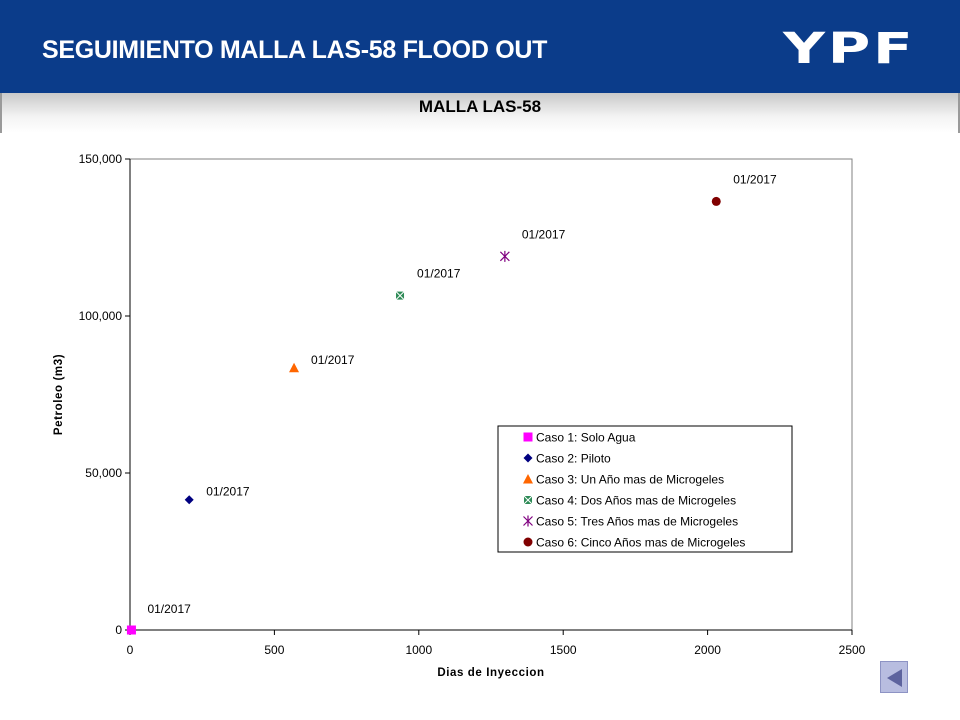 This screenshot has width=960, height=720. What do you see at coordinates (707, 650) in the screenshot?
I see `x-tick-label: 2000` at bounding box center [707, 650].